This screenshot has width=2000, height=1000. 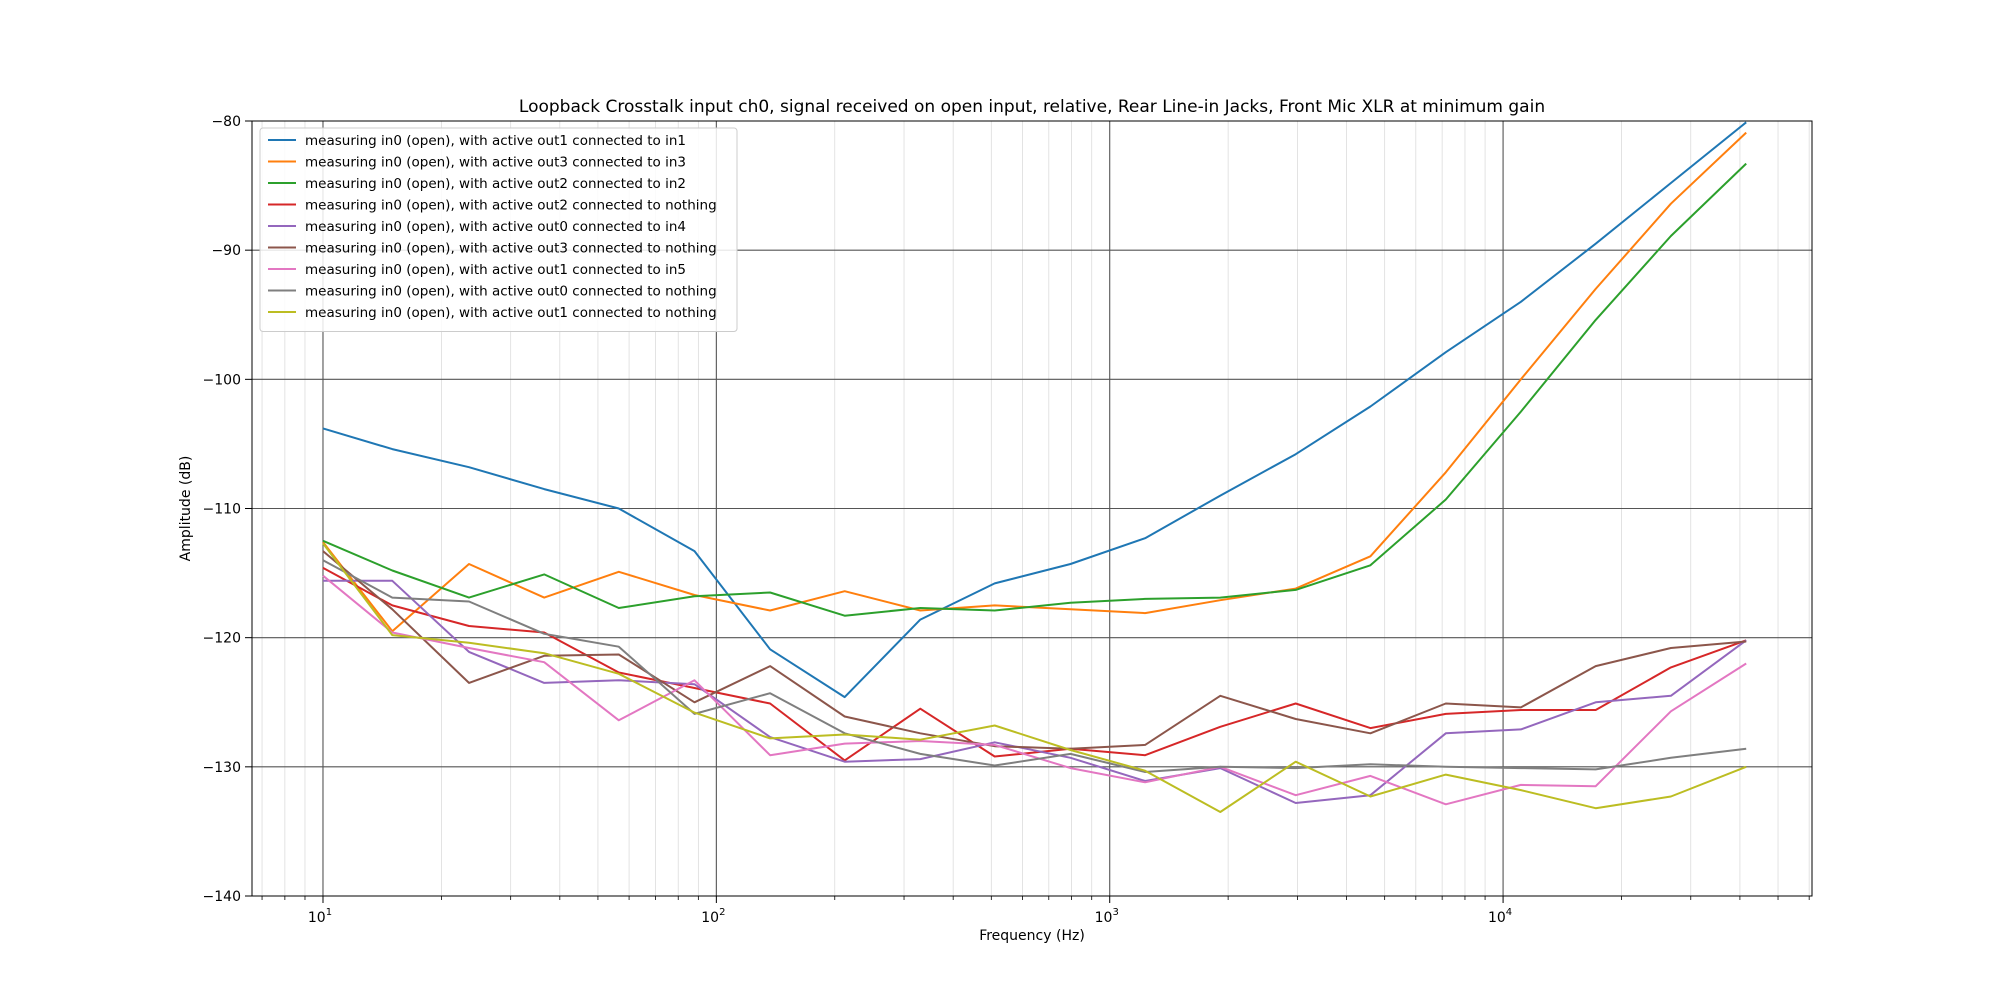 I want to click on x-tick-label: 10⁴, so click(x=1500, y=916).